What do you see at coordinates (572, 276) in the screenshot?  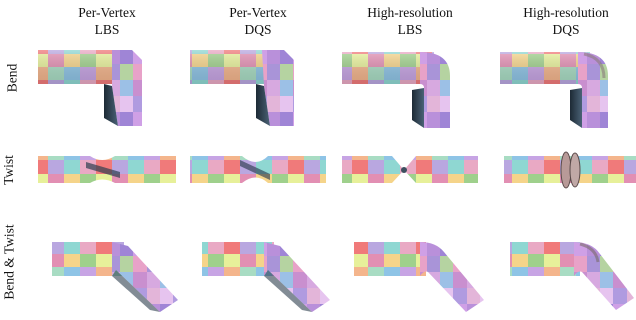 I see `bend-twist-highres-dqs` at bounding box center [572, 276].